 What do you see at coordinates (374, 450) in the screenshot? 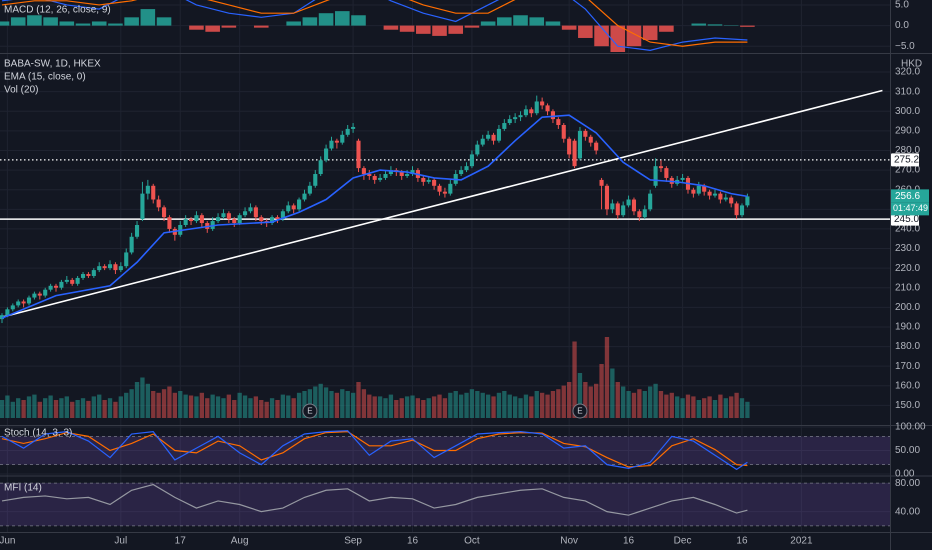
I see `stoch-k-line` at bounding box center [374, 450].